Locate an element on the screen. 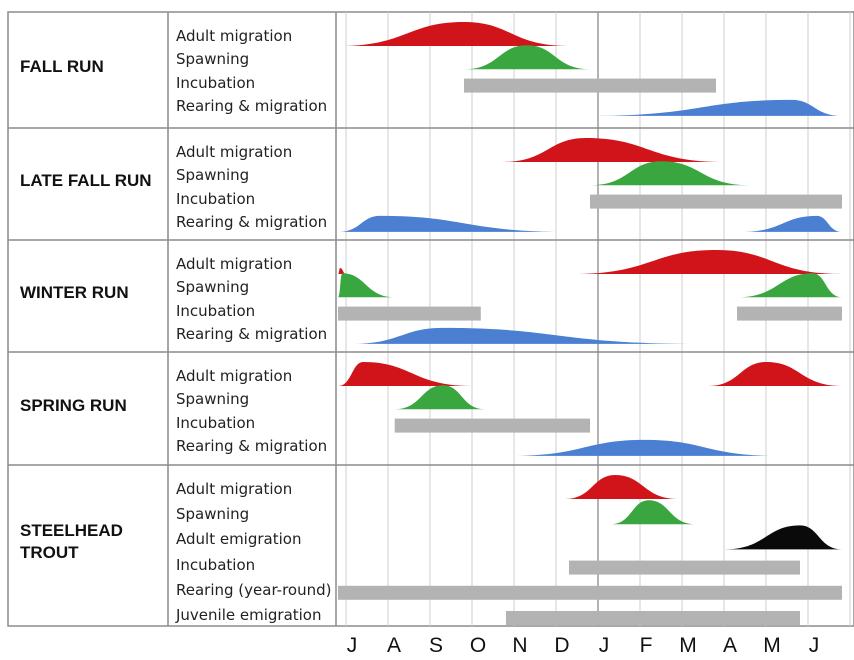 The height and width of the screenshot is (660, 854). stage-label: Juvenile emigration is located at coordinates (249, 615).